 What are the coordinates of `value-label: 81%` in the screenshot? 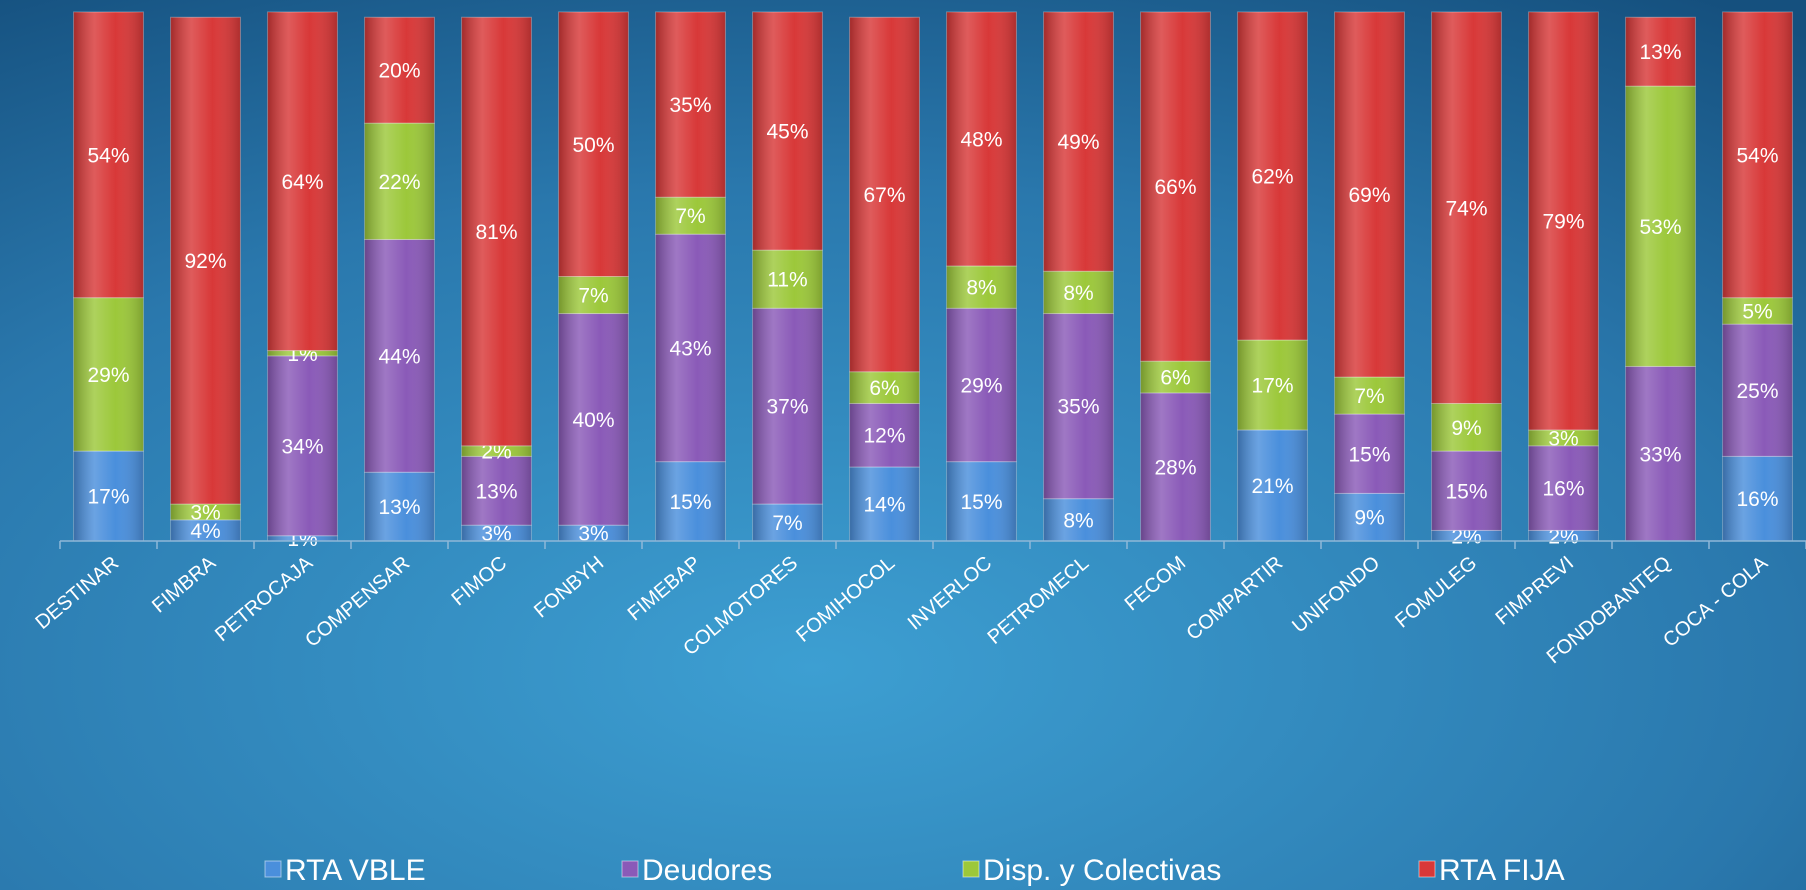 It's located at (496, 232).